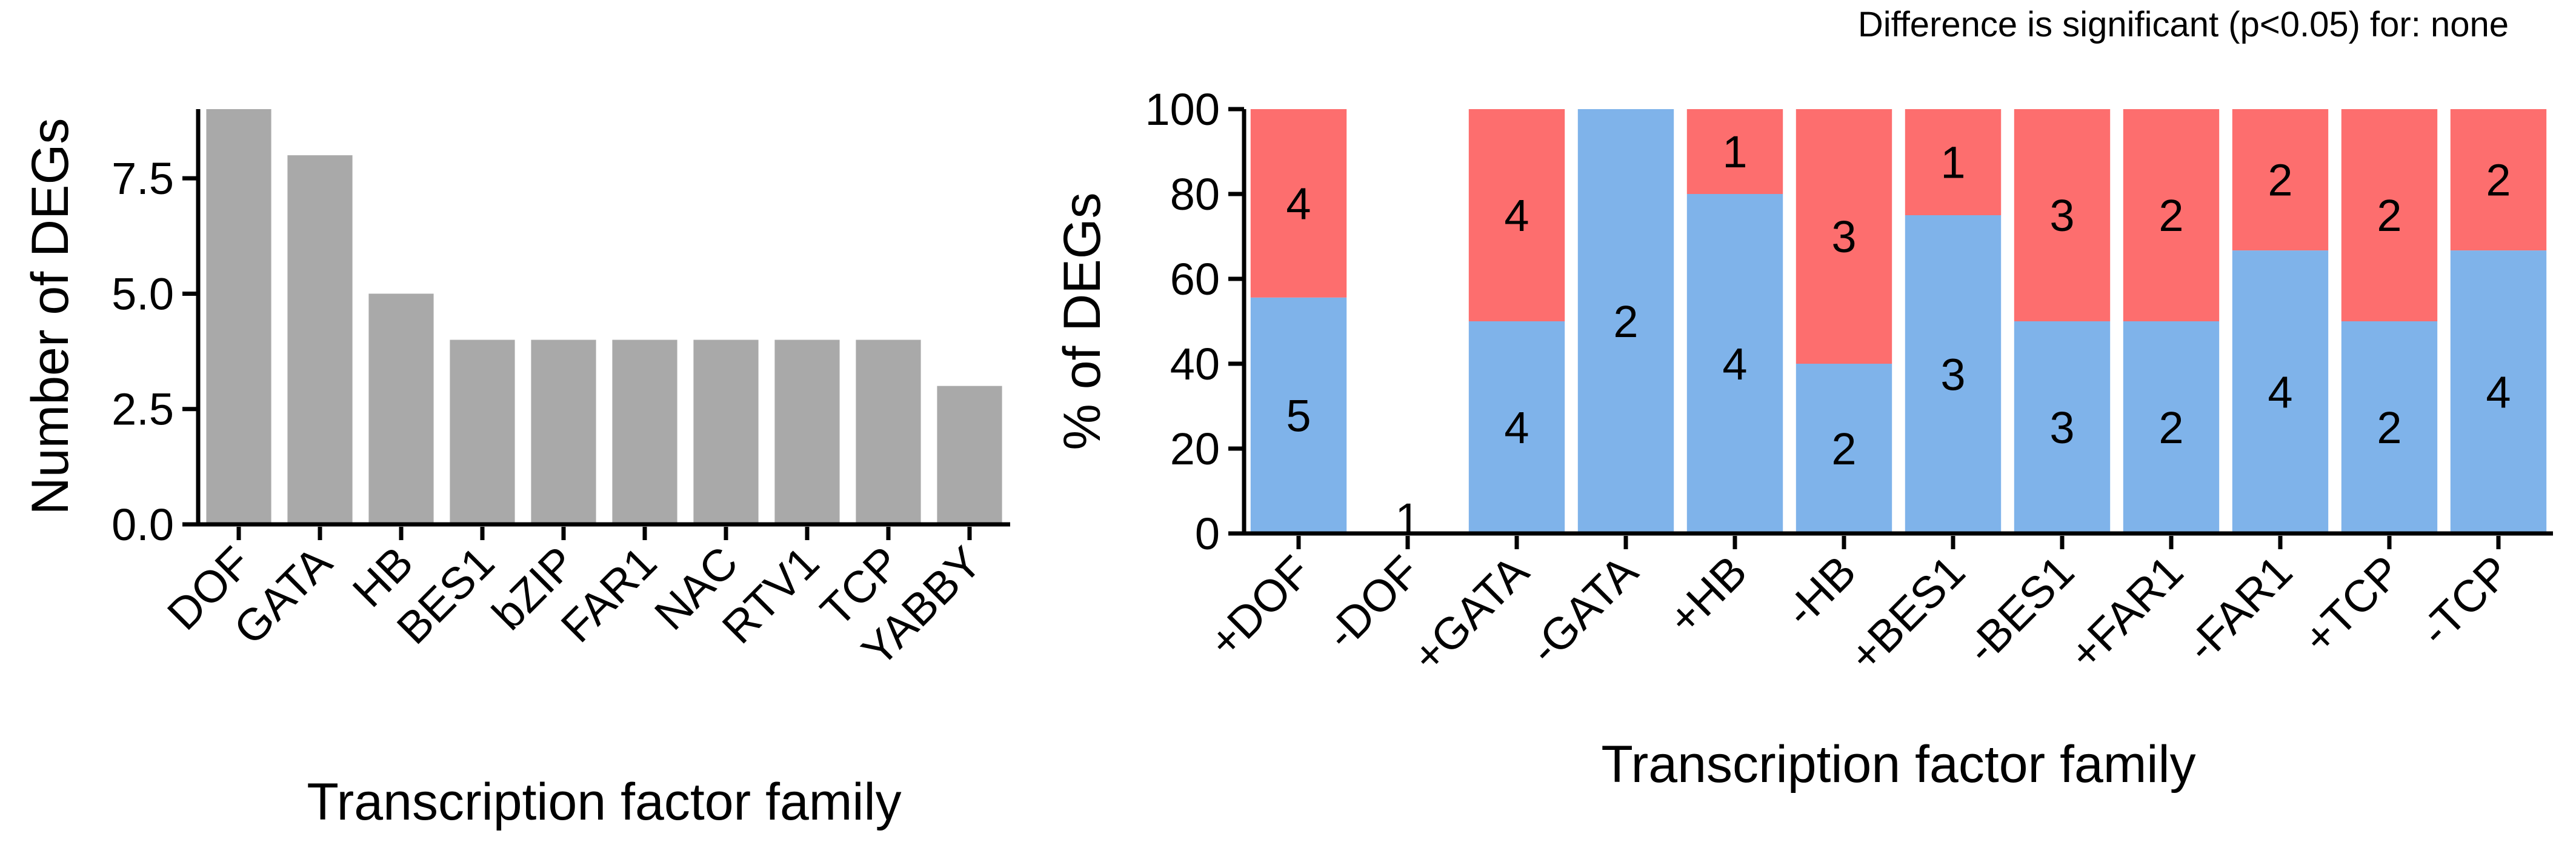  Describe the element at coordinates (1583, 609) in the screenshot. I see `x-tick-label: -GATA` at that location.